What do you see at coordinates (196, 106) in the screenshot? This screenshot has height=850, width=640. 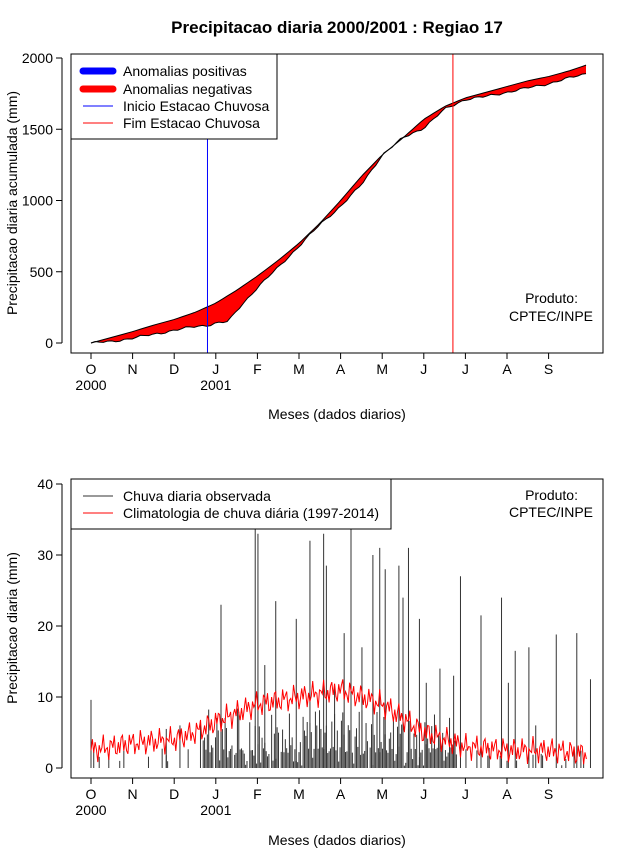 I see `legend-label-inicio: Inicio Estacao Chuvosa` at bounding box center [196, 106].